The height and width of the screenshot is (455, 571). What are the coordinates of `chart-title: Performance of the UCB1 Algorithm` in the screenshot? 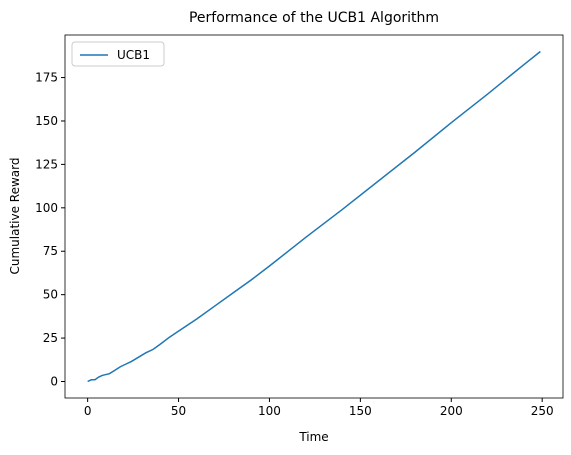 It's located at (314, 18).